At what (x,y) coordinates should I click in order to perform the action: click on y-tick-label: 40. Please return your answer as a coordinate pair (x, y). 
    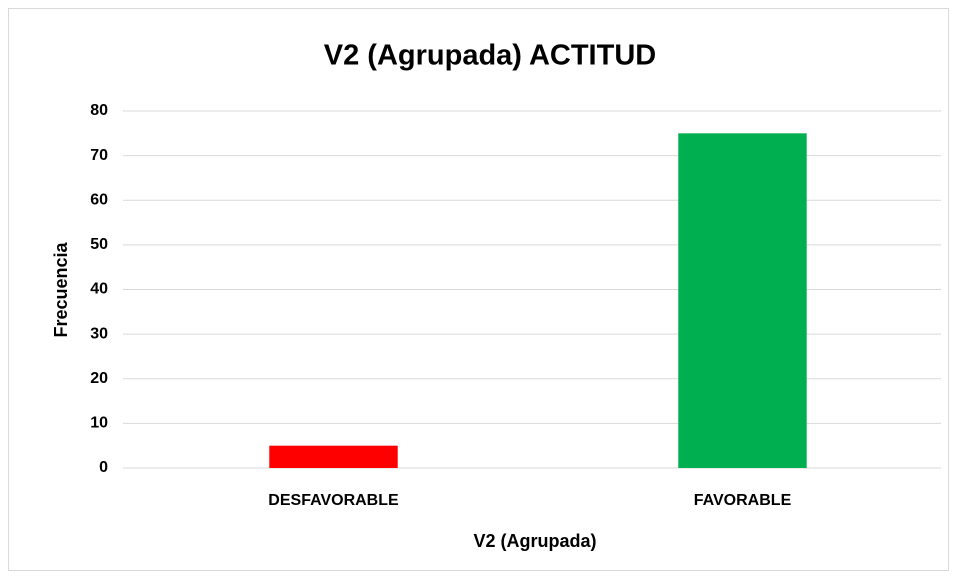
    Looking at the image, I should click on (99, 289).